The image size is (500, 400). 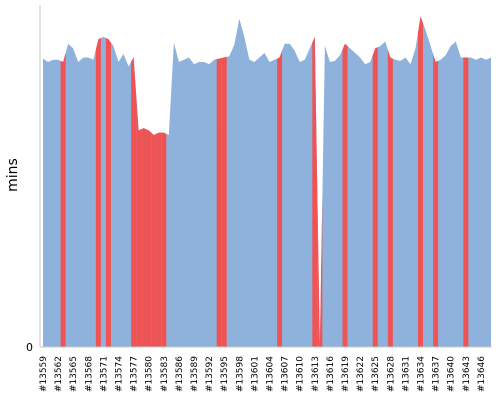 I want to click on x-tick-label: #13625, so click(x=376, y=374).